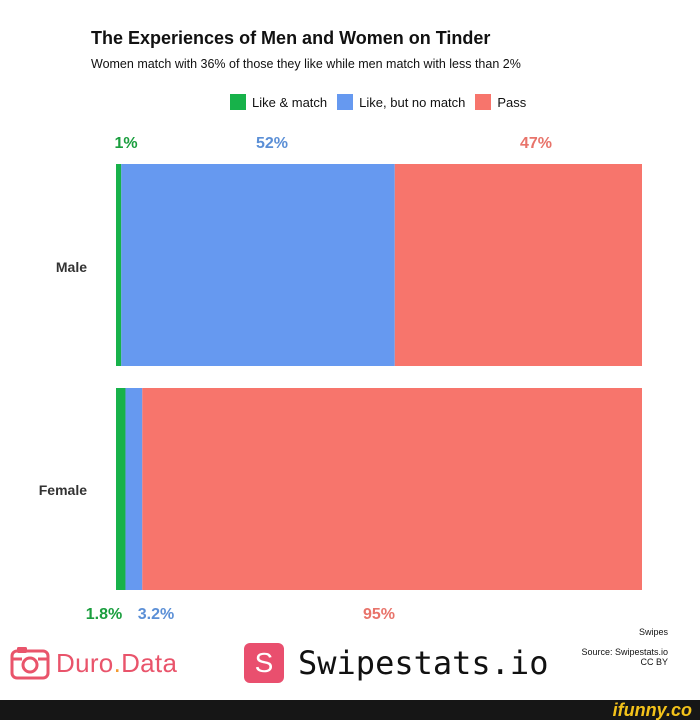  Describe the element at coordinates (512, 102) in the screenshot. I see `legend-label-pass: Pass` at that location.